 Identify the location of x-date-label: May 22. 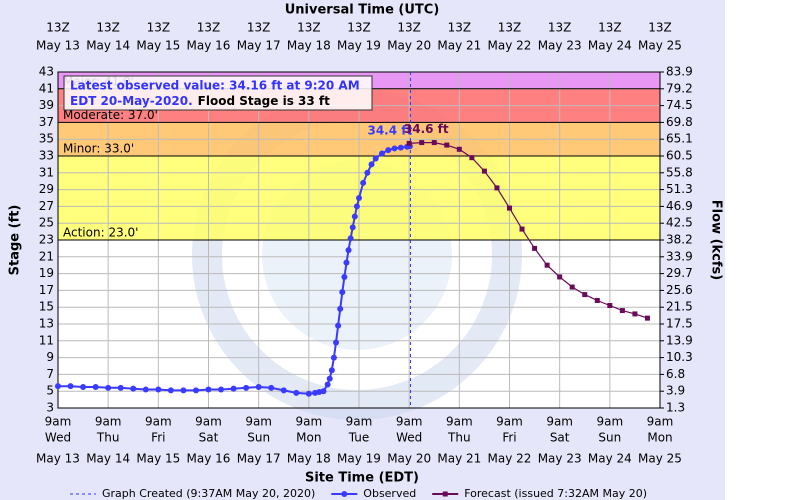
(510, 459).